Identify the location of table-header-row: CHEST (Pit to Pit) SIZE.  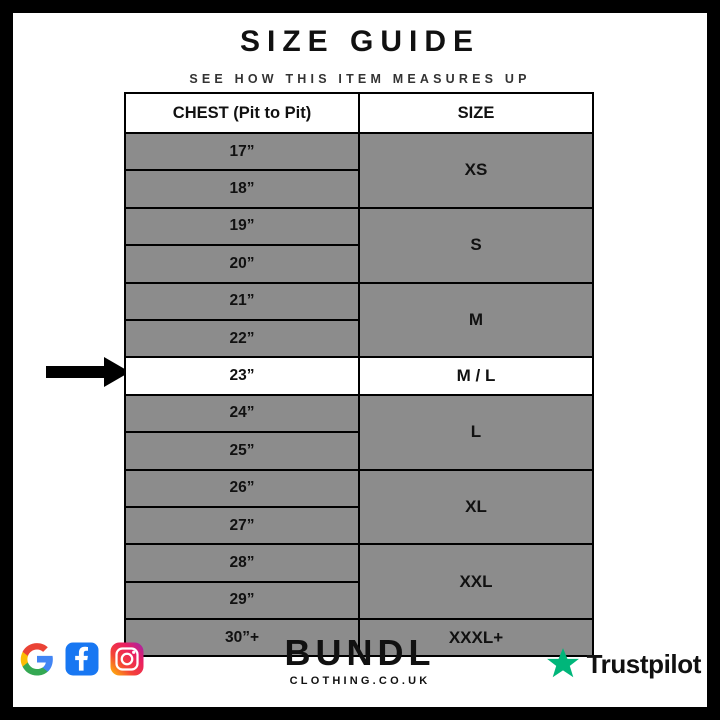
(359, 113).